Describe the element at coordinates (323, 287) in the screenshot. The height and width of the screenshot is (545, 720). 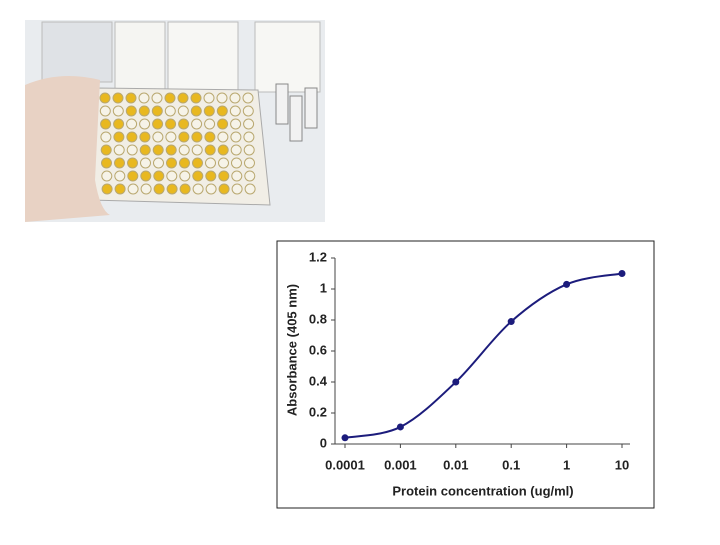
I see `y-tick-label: 1` at that location.